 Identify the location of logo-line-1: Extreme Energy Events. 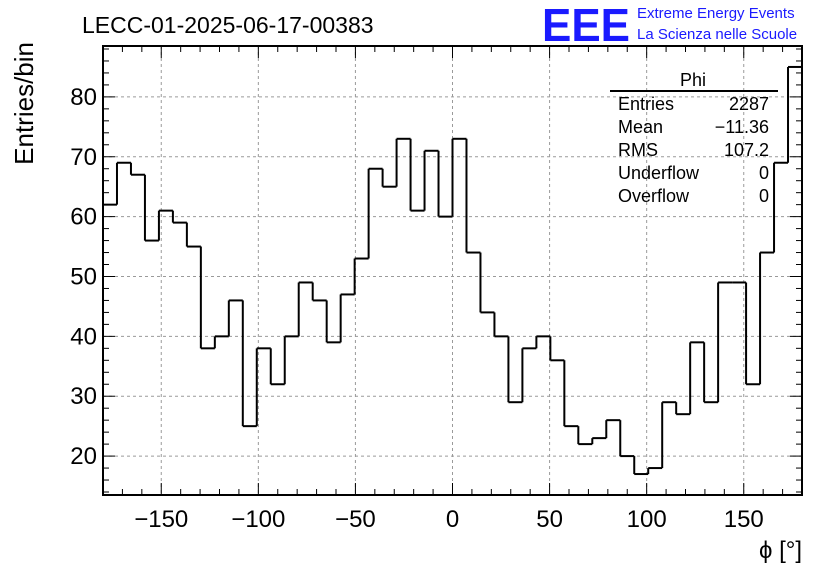
(716, 13).